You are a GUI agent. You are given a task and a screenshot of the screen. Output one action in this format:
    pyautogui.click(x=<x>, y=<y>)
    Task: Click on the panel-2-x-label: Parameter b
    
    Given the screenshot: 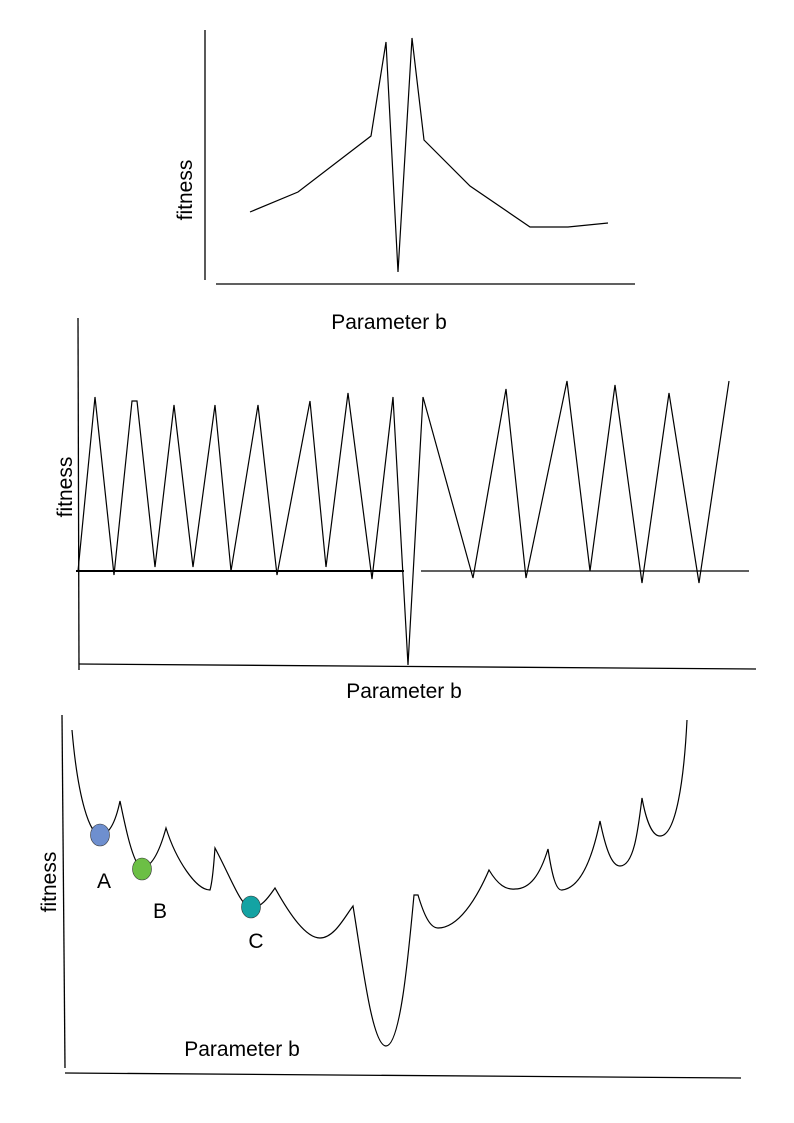 What is the action you would take?
    pyautogui.click(x=404, y=691)
    